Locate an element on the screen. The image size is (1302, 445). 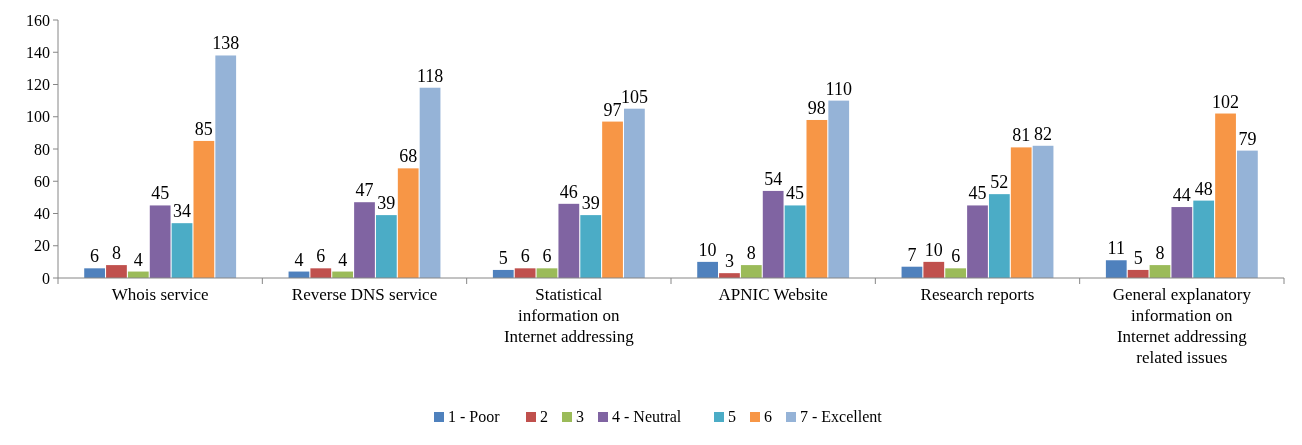
x-tick-label: Whois service is located at coordinates (160, 294).